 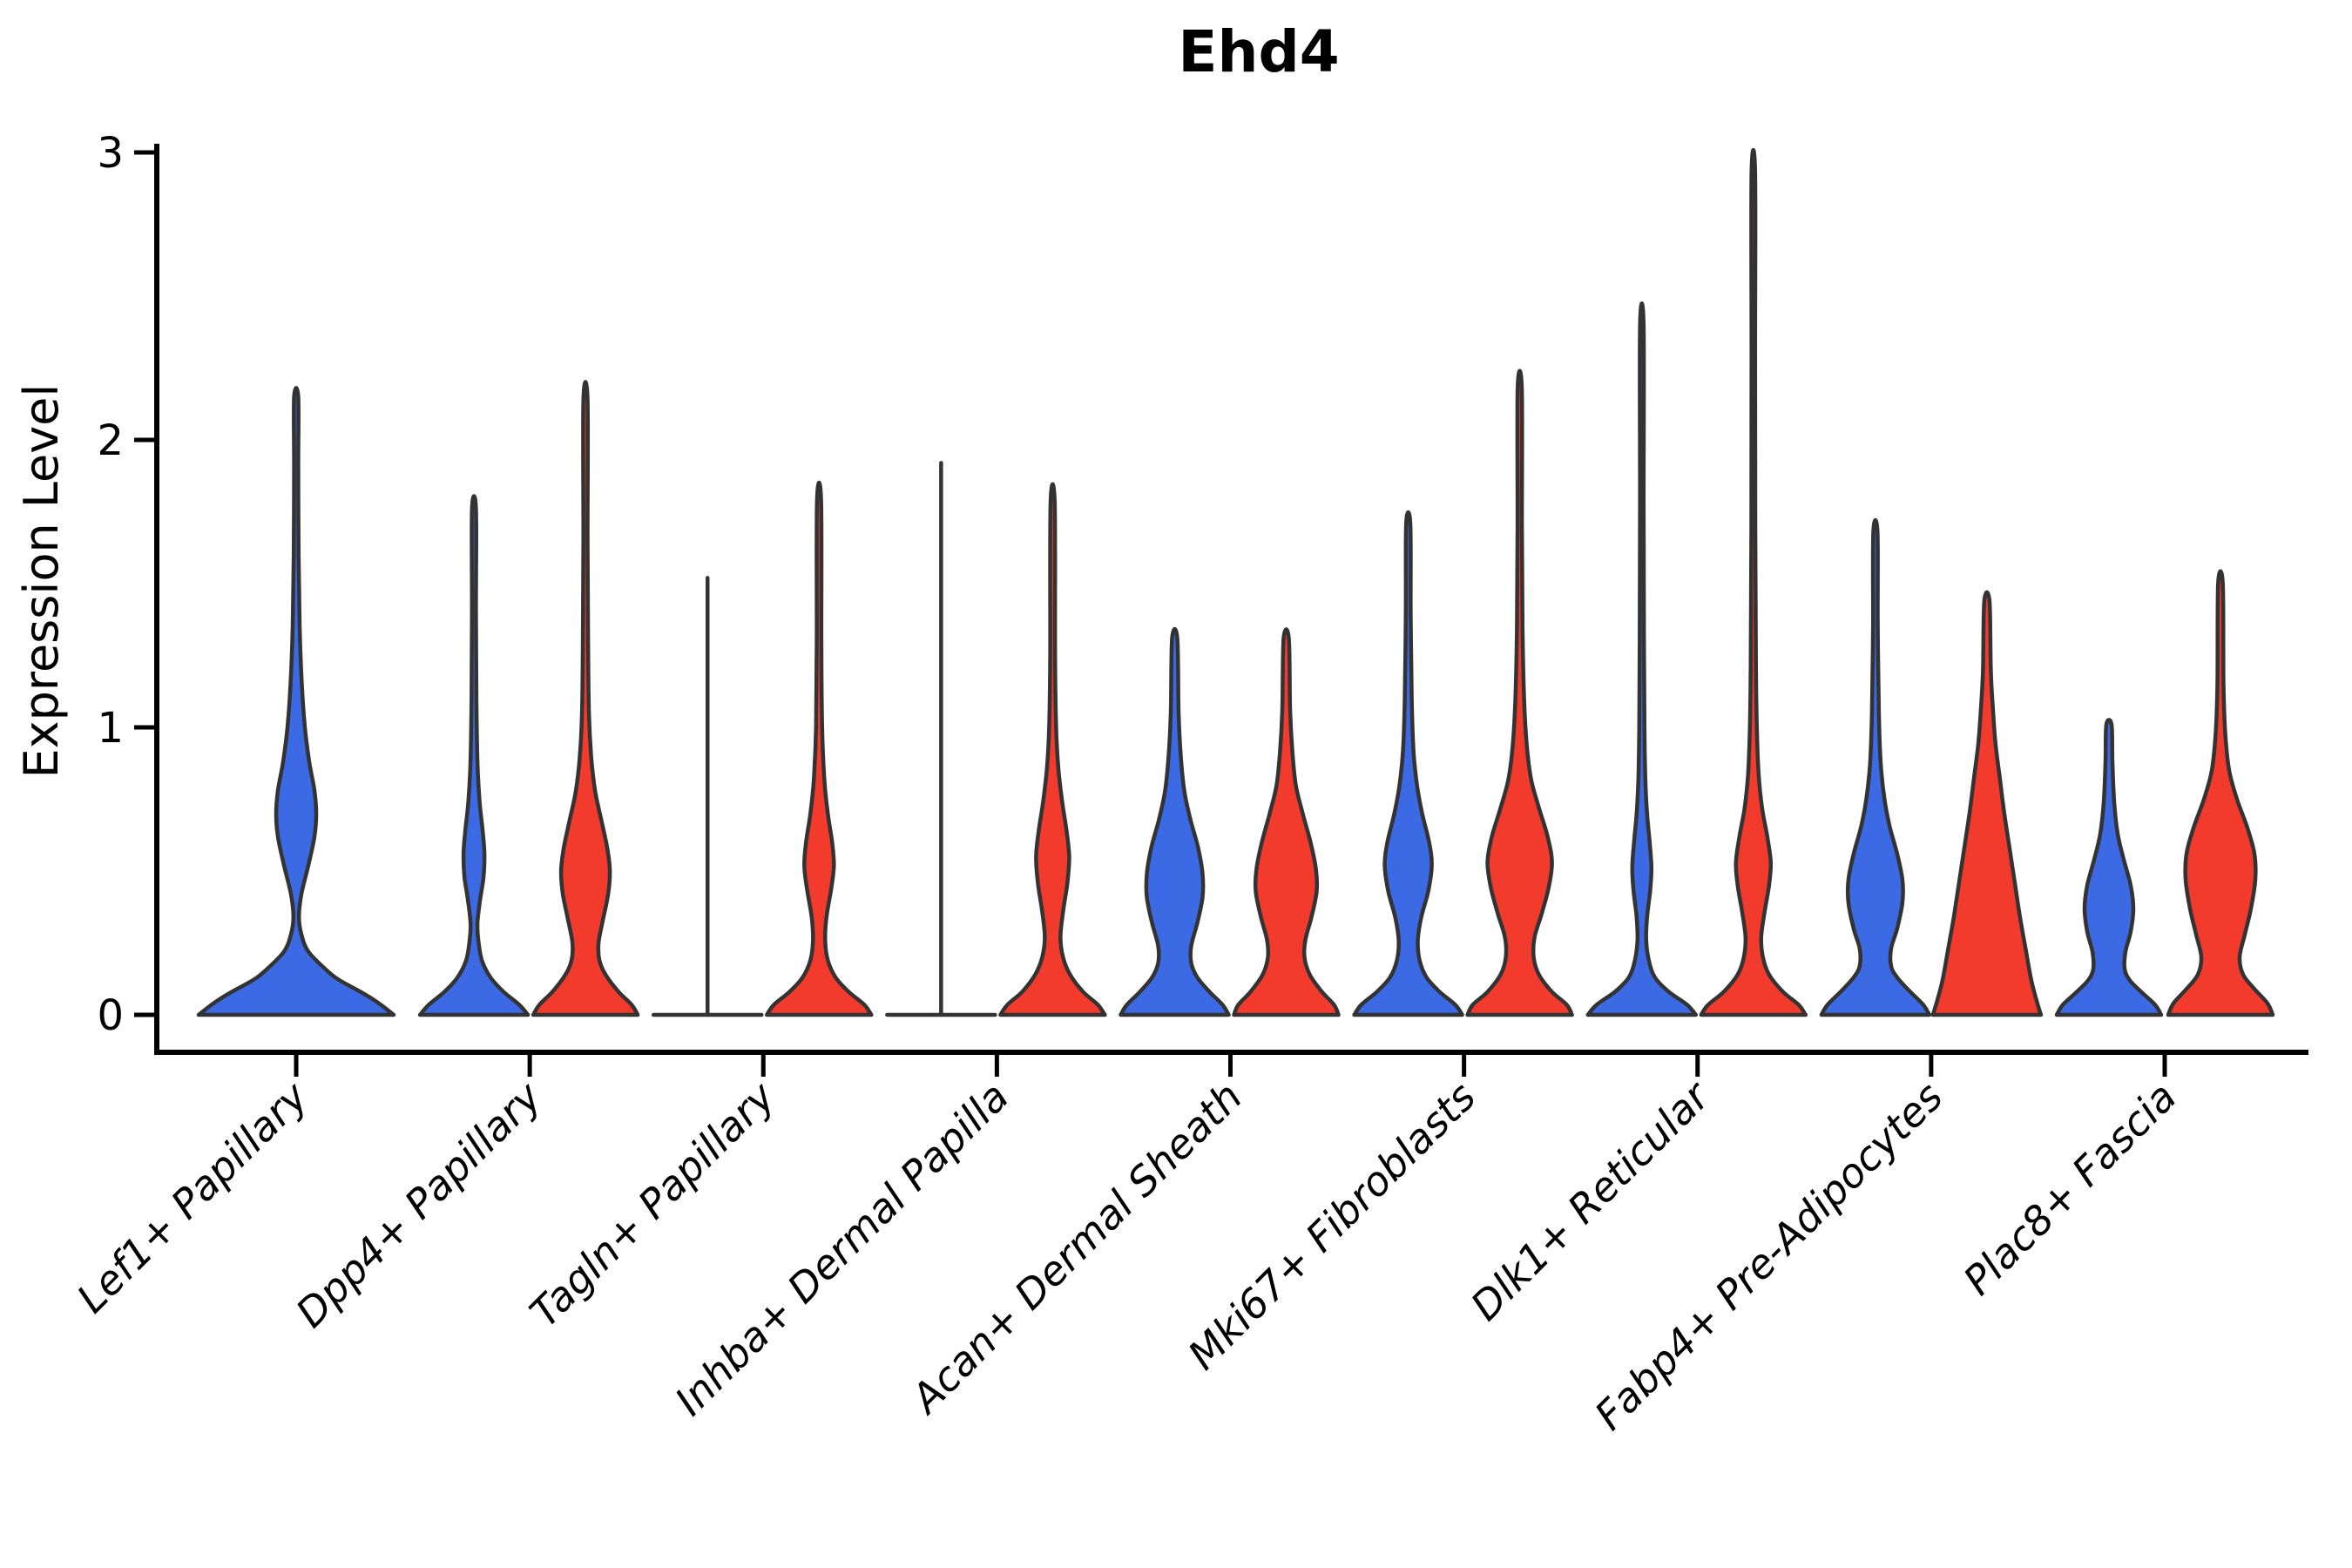 What do you see at coordinates (1175, 821) in the screenshot?
I see `violin-acan-dermal-sheath-blue` at bounding box center [1175, 821].